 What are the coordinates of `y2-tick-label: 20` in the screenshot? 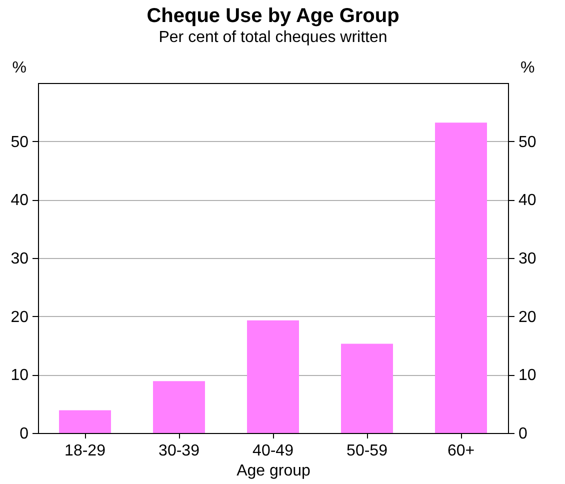 It's located at (527, 317).